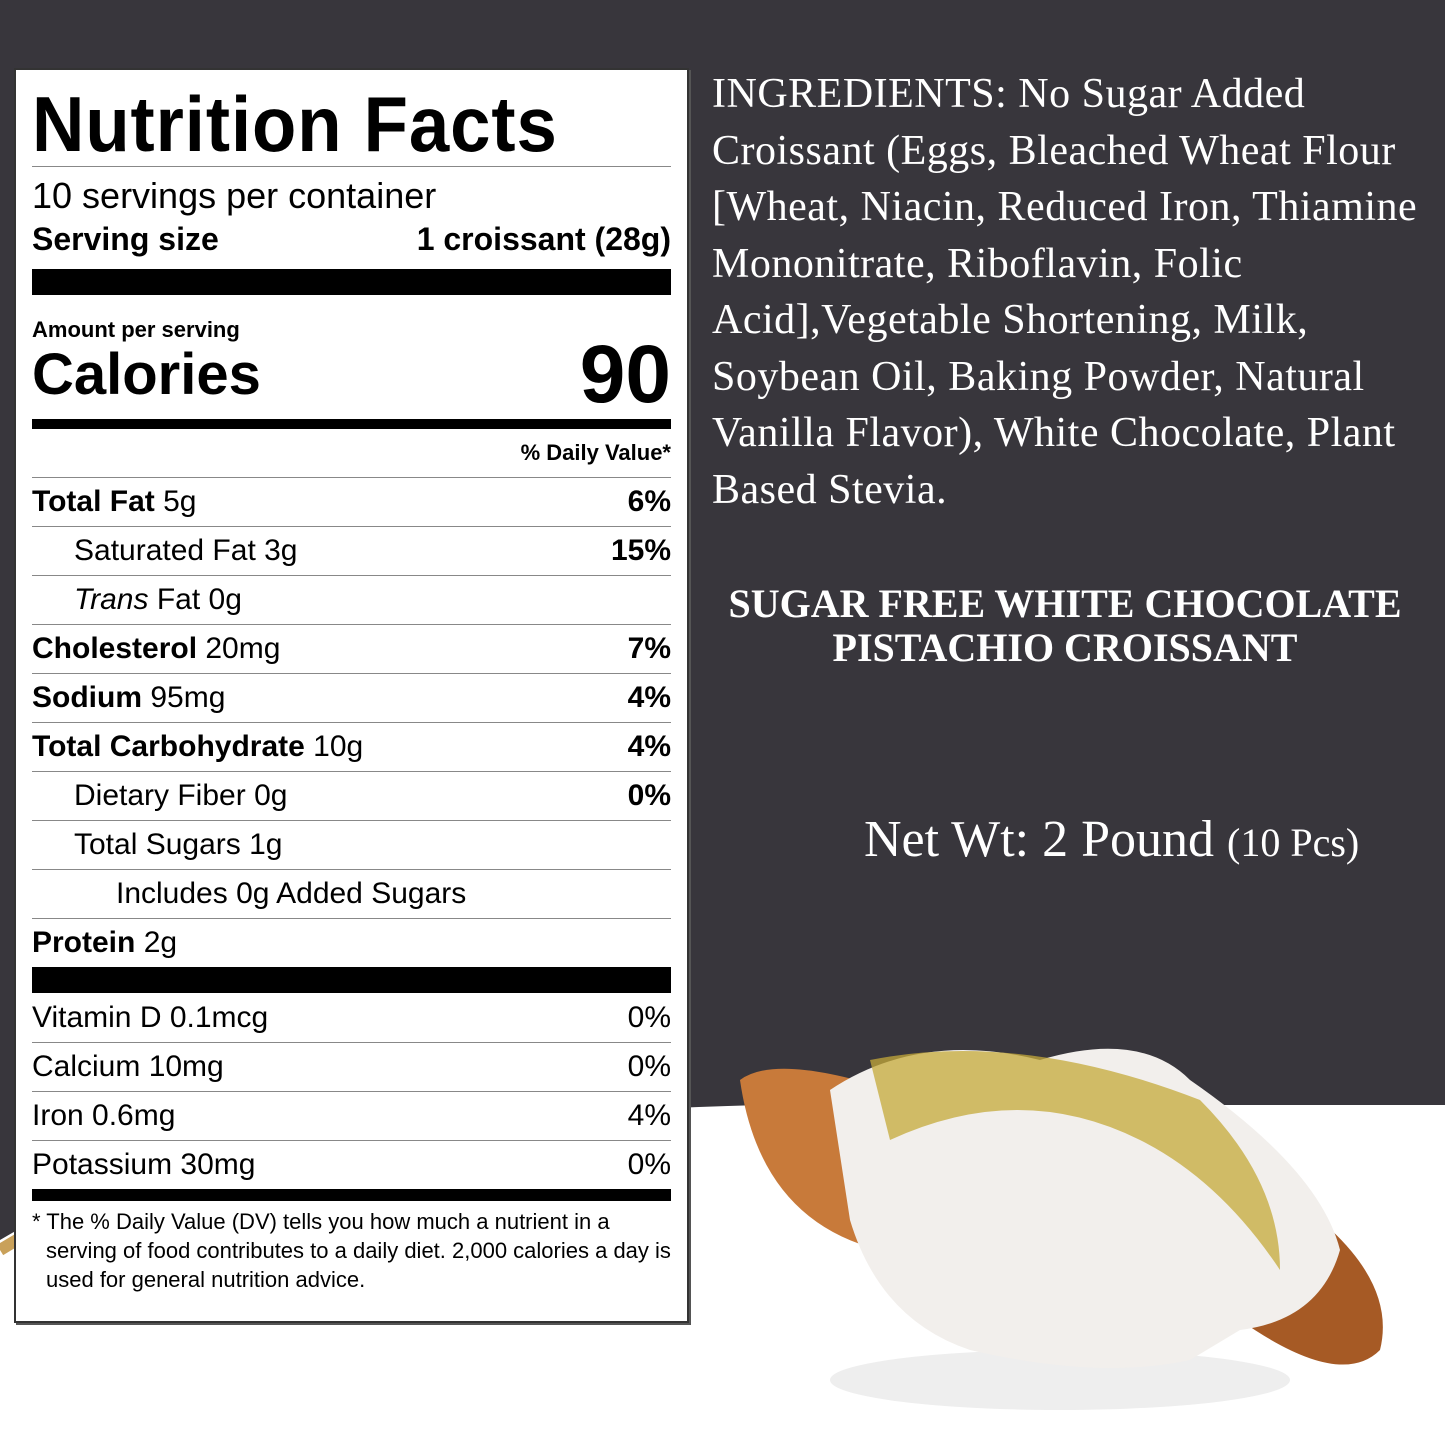 The height and width of the screenshot is (1445, 1445). I want to click on product-name-line2: PISTACHIO CROISSANT, so click(1065, 647).